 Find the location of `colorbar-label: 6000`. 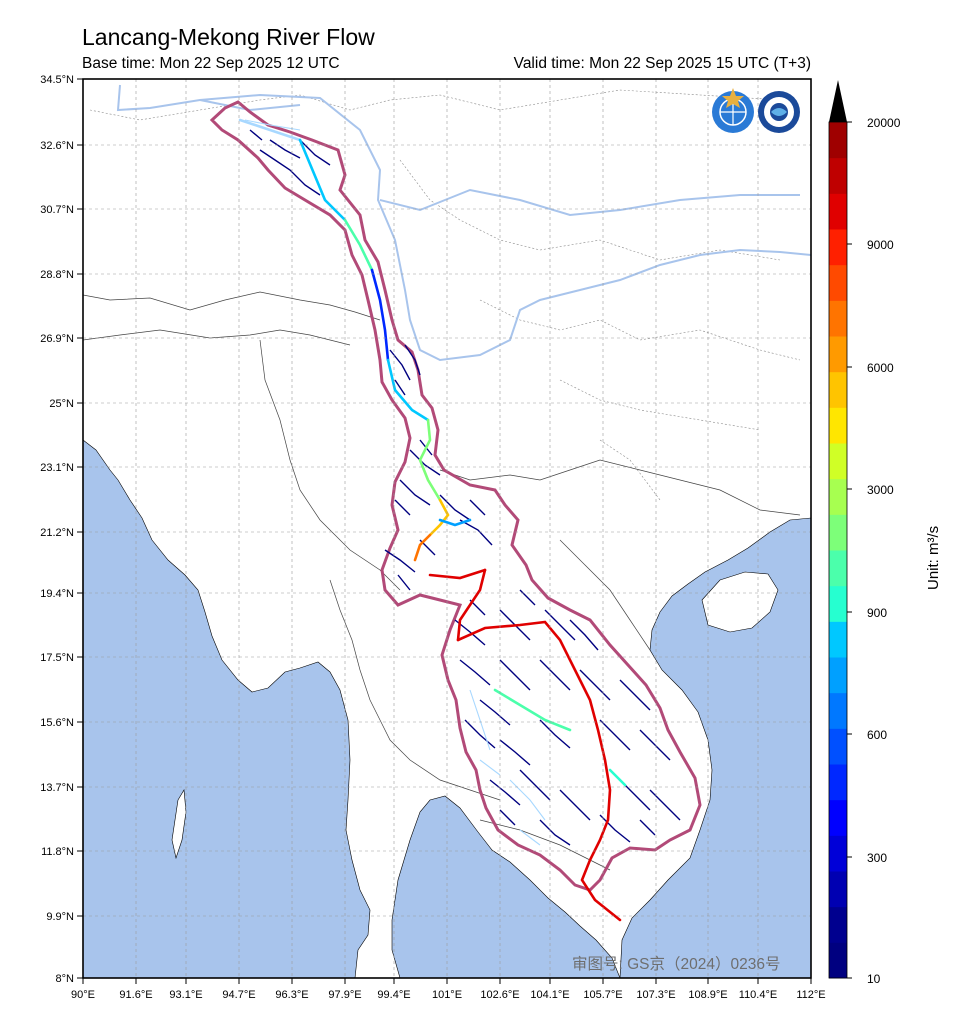

colorbar-label: 6000 is located at coordinates (880, 368).